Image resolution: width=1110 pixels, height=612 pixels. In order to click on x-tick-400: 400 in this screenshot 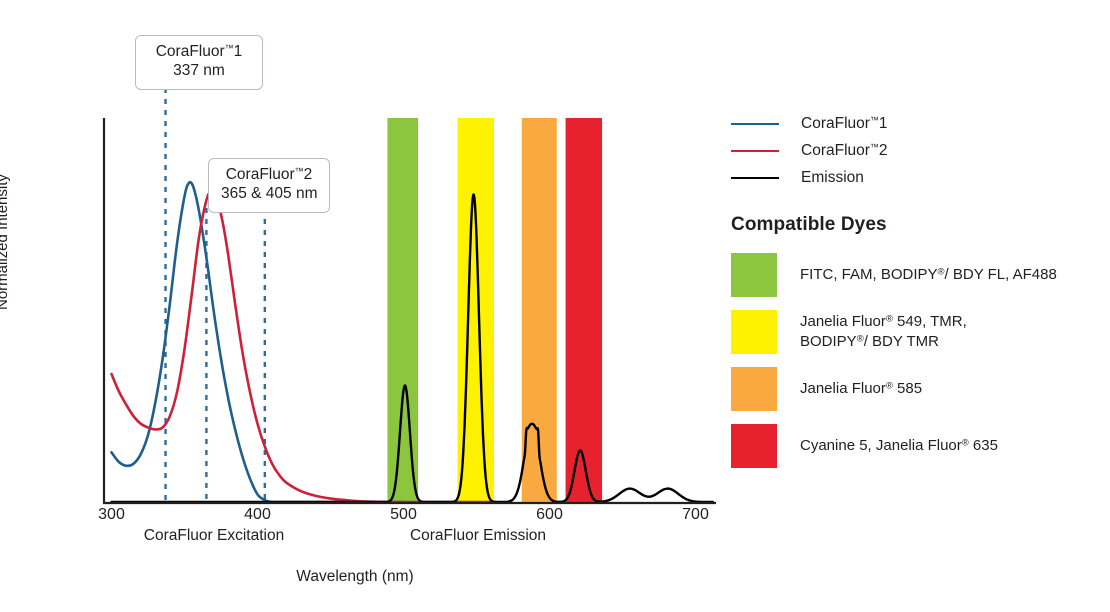, I will do `click(257, 514)`.